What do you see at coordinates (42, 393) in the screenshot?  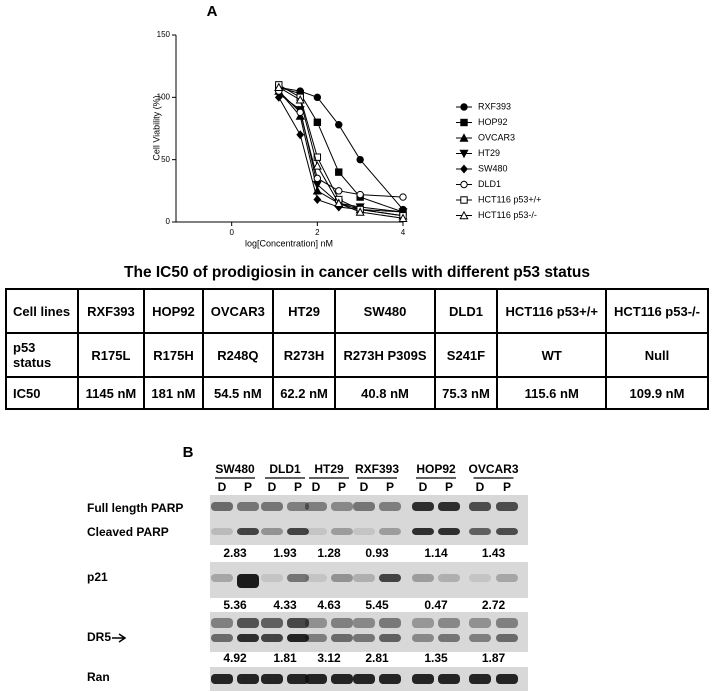 I see `table-cell: IC50` at bounding box center [42, 393].